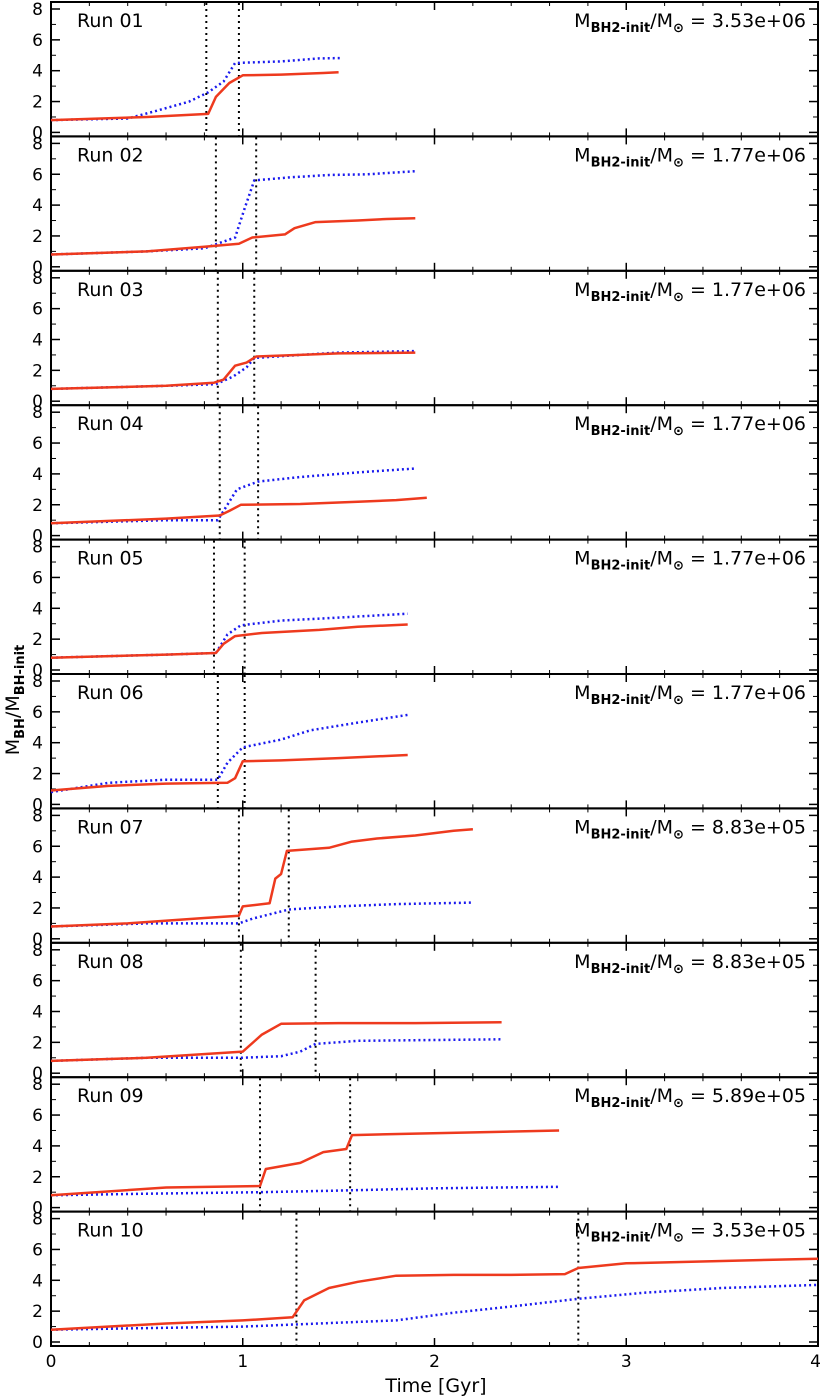 This screenshot has height=1399, width=821. What do you see at coordinates (110, 827) in the screenshot?
I see `run-label: Run 07` at bounding box center [110, 827].